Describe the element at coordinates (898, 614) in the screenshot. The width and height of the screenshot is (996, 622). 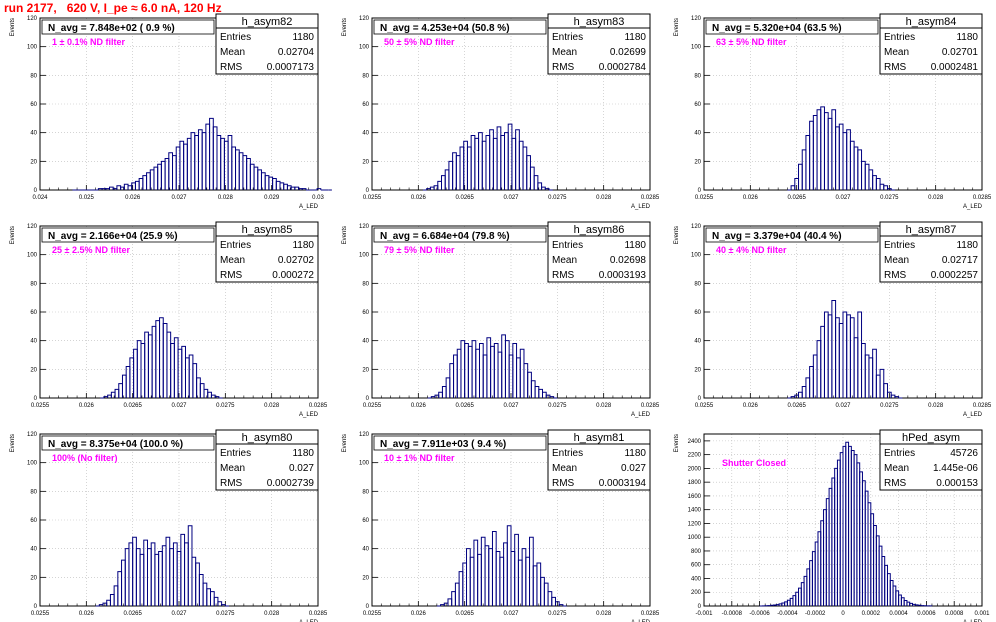
I see `x-tick-label: 0.0004` at that location.